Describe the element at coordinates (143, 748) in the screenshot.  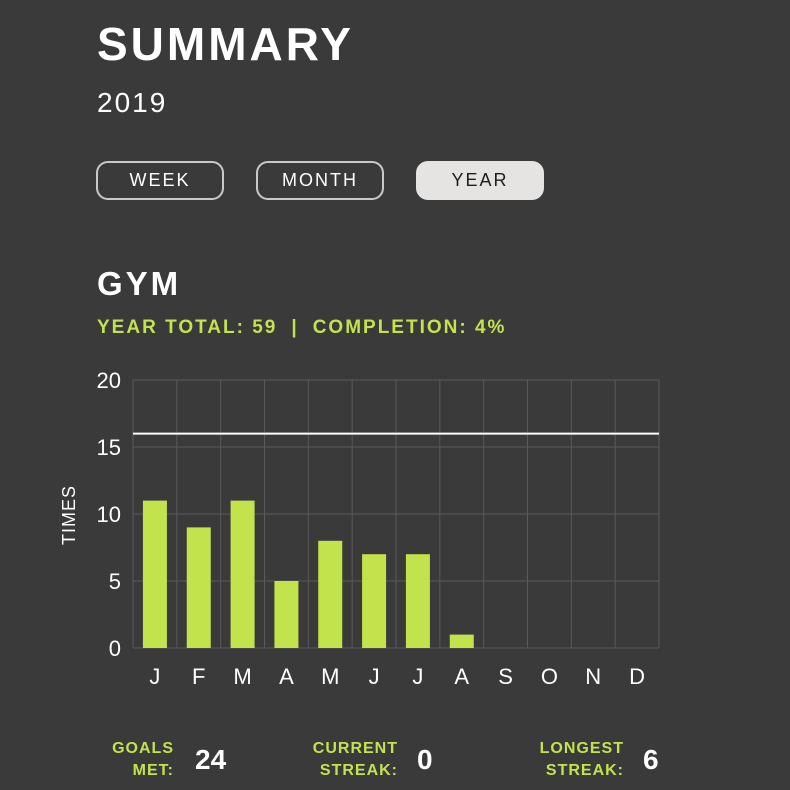
I see `goals-met-label-line1: GOALS` at that location.